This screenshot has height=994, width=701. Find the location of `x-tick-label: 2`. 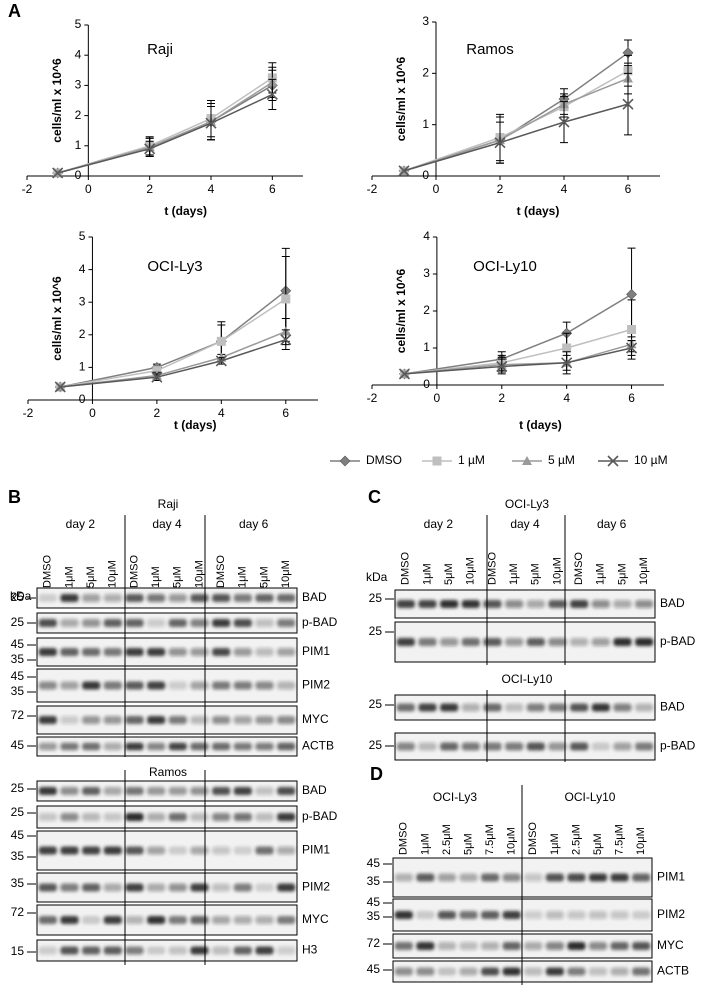

x-tick-label: 2 is located at coordinates (500, 189).